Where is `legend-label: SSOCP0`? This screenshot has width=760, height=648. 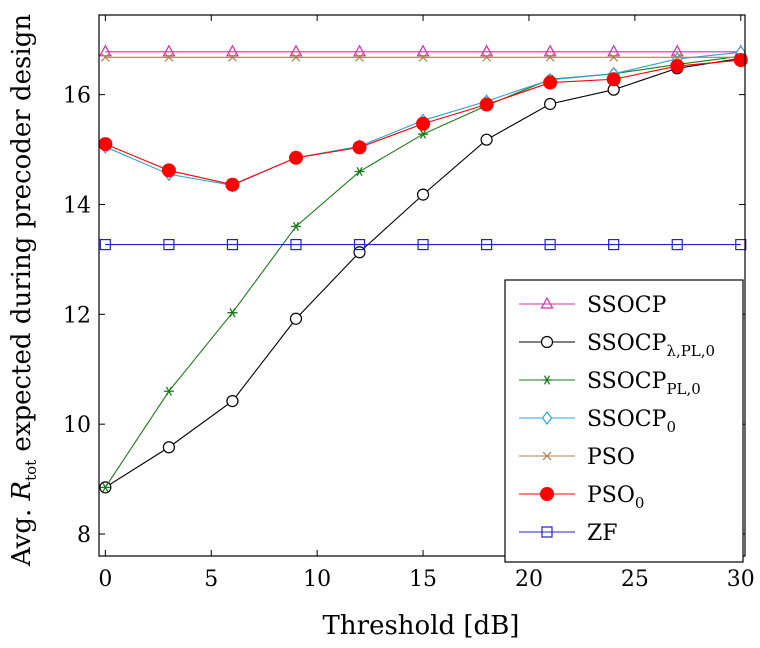 legend-label: SSOCP0 is located at coordinates (631, 421).